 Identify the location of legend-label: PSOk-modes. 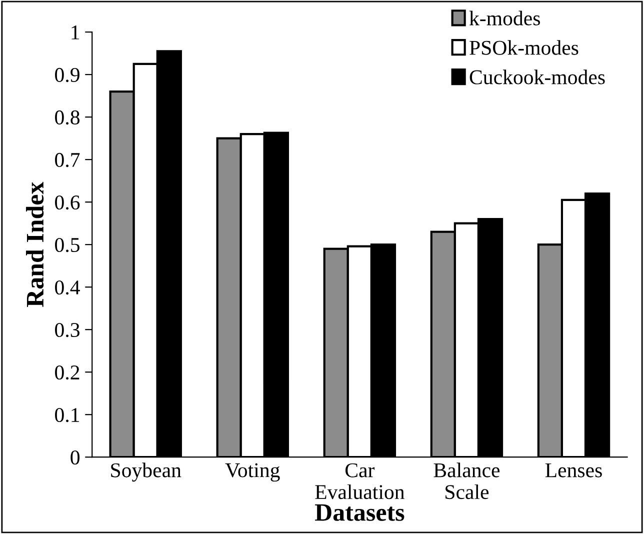
(524, 47).